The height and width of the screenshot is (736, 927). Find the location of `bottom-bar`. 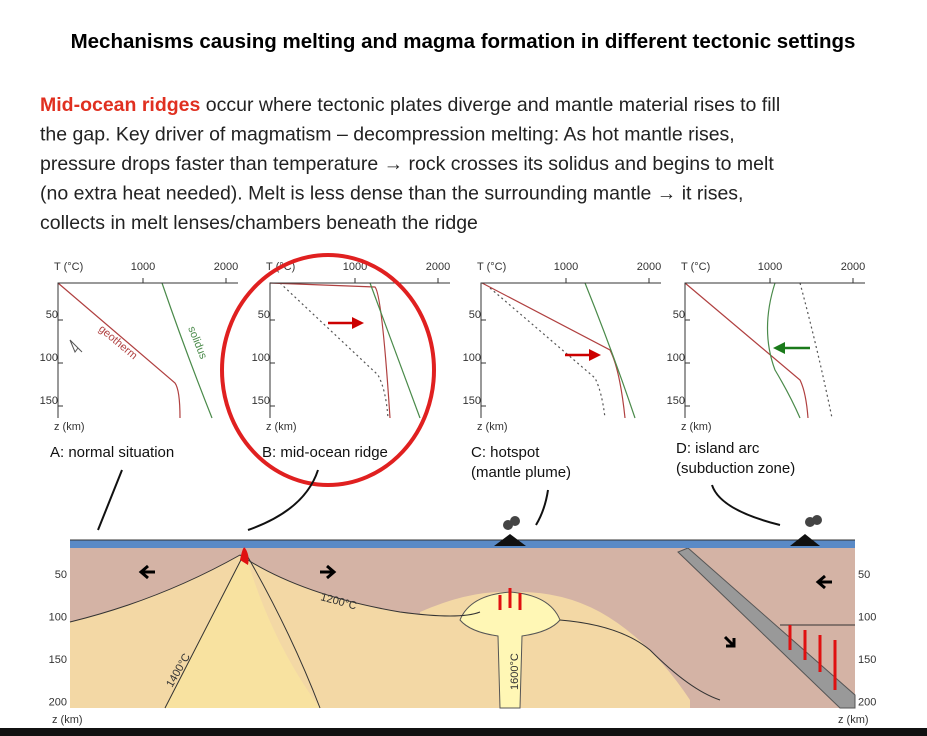

bottom-bar is located at coordinates (463, 732).